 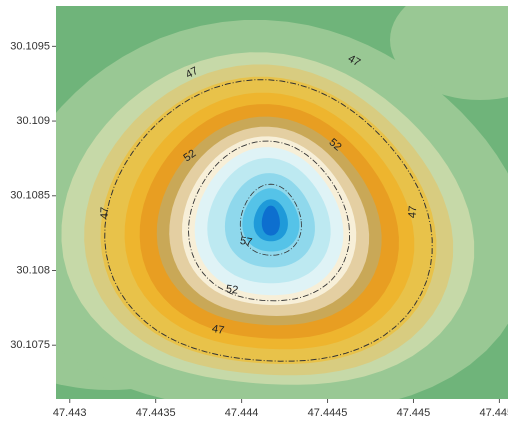 I want to click on x-tick-label: 47.4445, so click(x=328, y=413).